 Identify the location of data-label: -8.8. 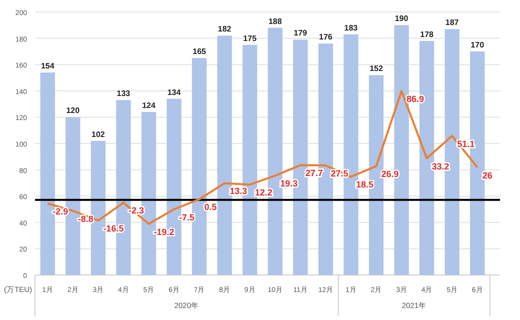
(86, 219).